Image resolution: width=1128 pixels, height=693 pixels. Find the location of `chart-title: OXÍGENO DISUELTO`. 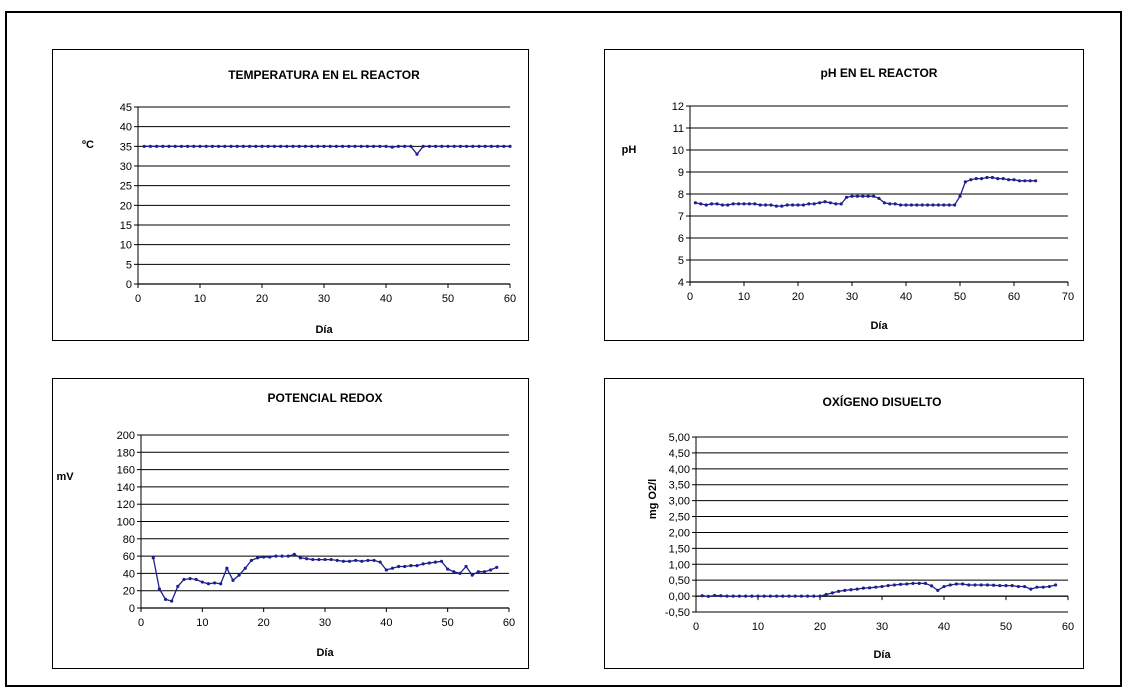

chart-title: OXÍGENO DISUELTO is located at coordinates (882, 401).